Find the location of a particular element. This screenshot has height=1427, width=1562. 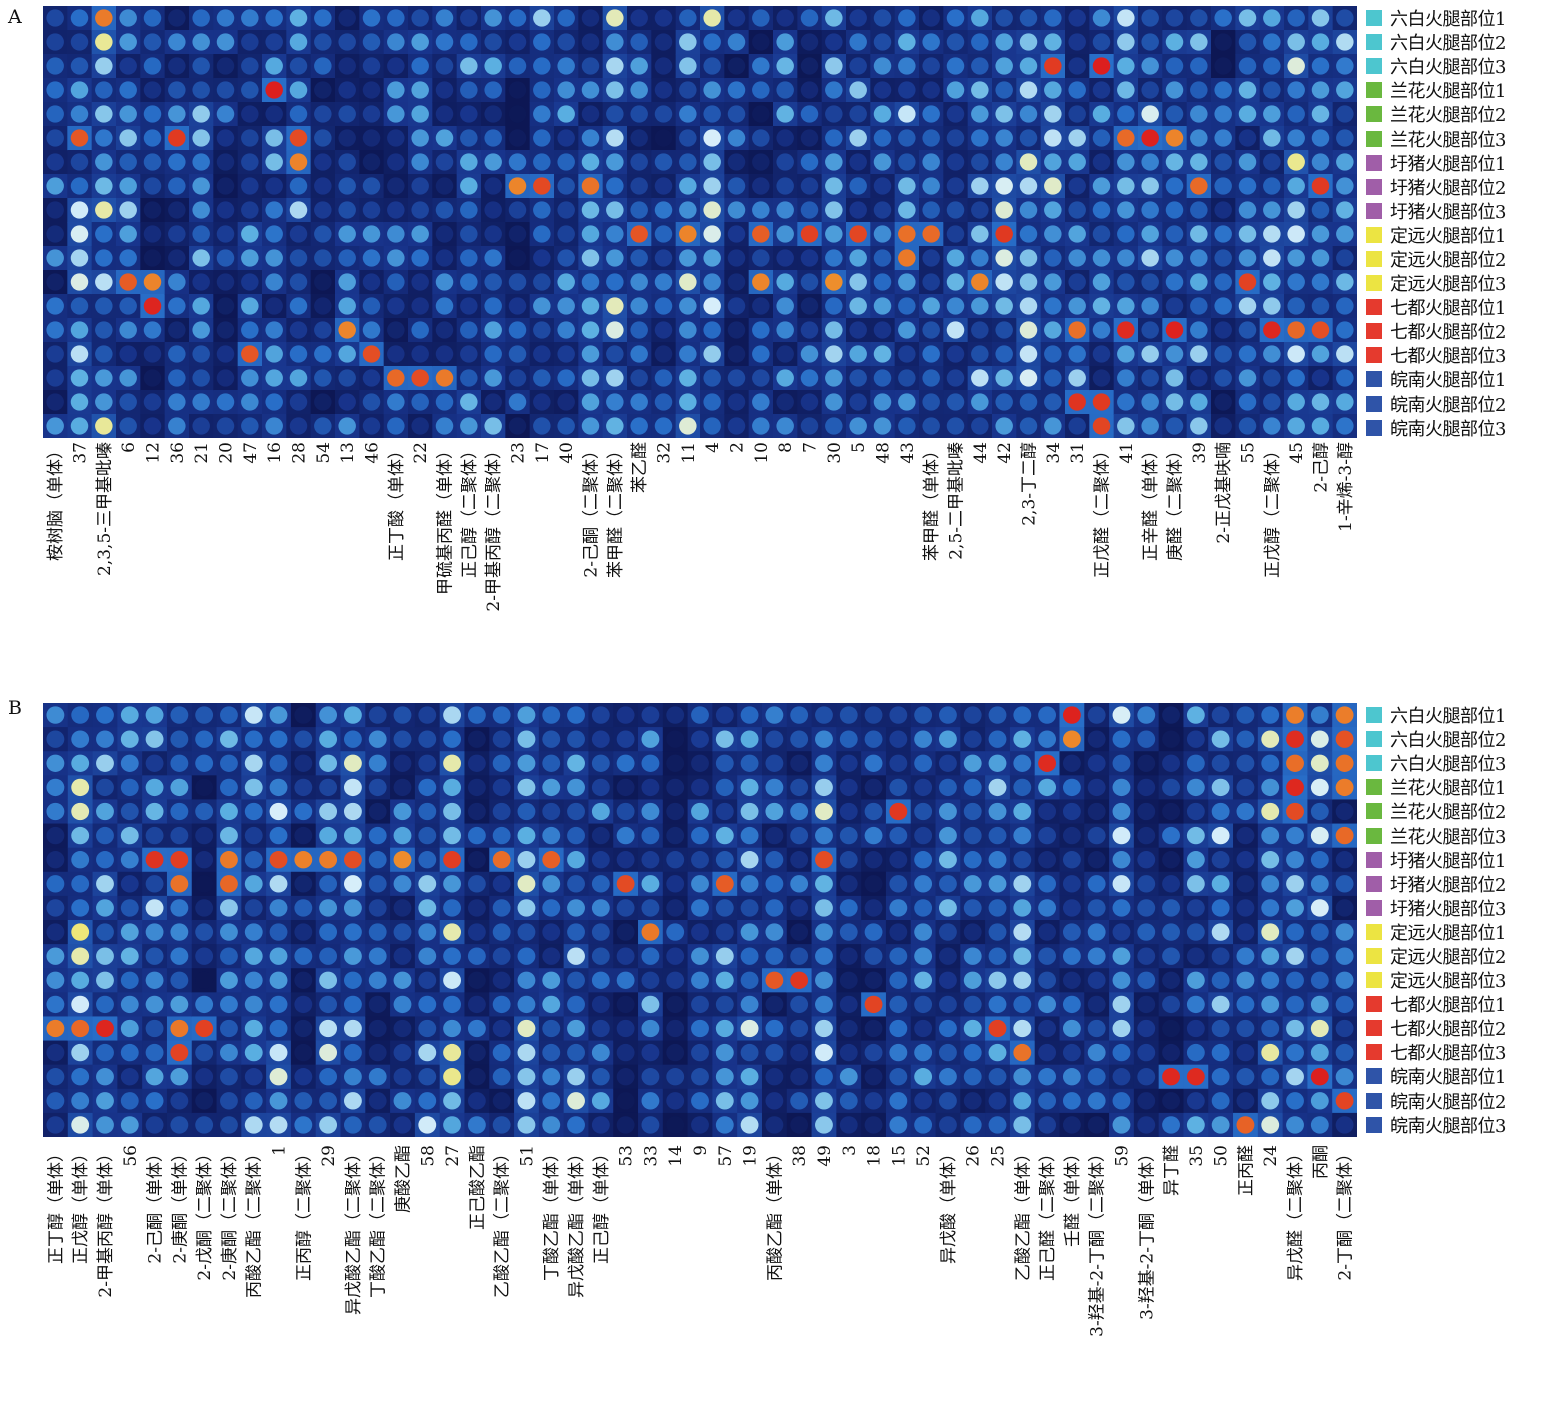

legend-item: 皖南火腿部位1 is located at coordinates (1436, 1076).